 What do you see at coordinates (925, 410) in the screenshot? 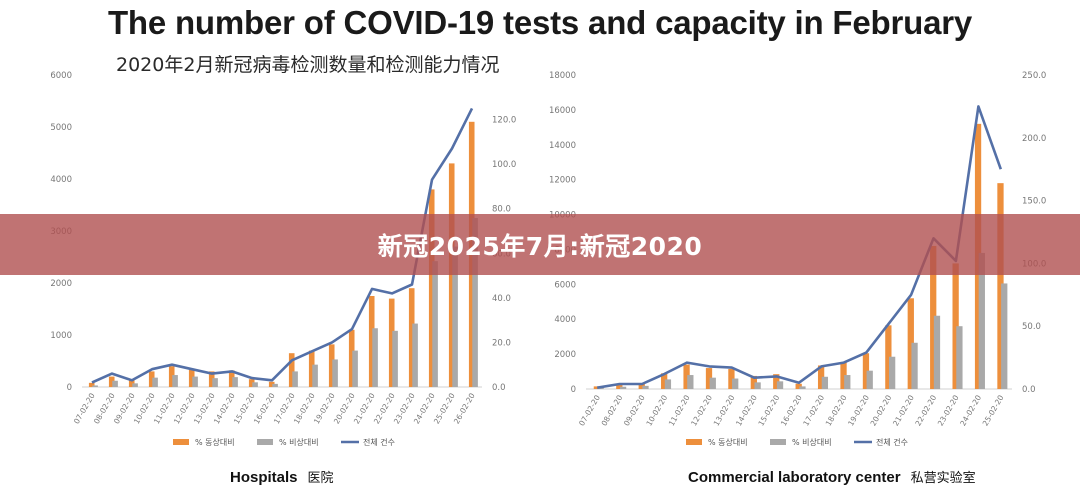
I see `x-tick-label: 22-02-20` at bounding box center [925, 410].